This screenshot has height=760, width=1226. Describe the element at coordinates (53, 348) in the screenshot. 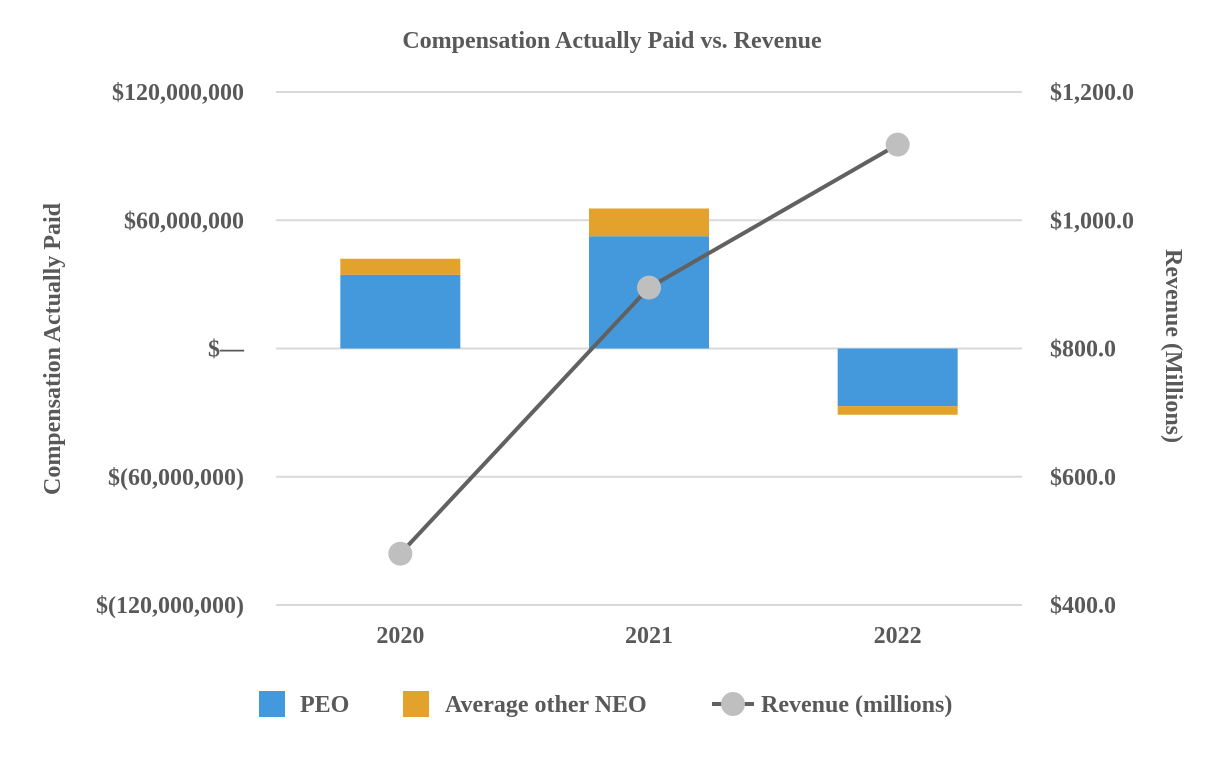

I see `left-axis-title: Compensation Actually Paid` at that location.